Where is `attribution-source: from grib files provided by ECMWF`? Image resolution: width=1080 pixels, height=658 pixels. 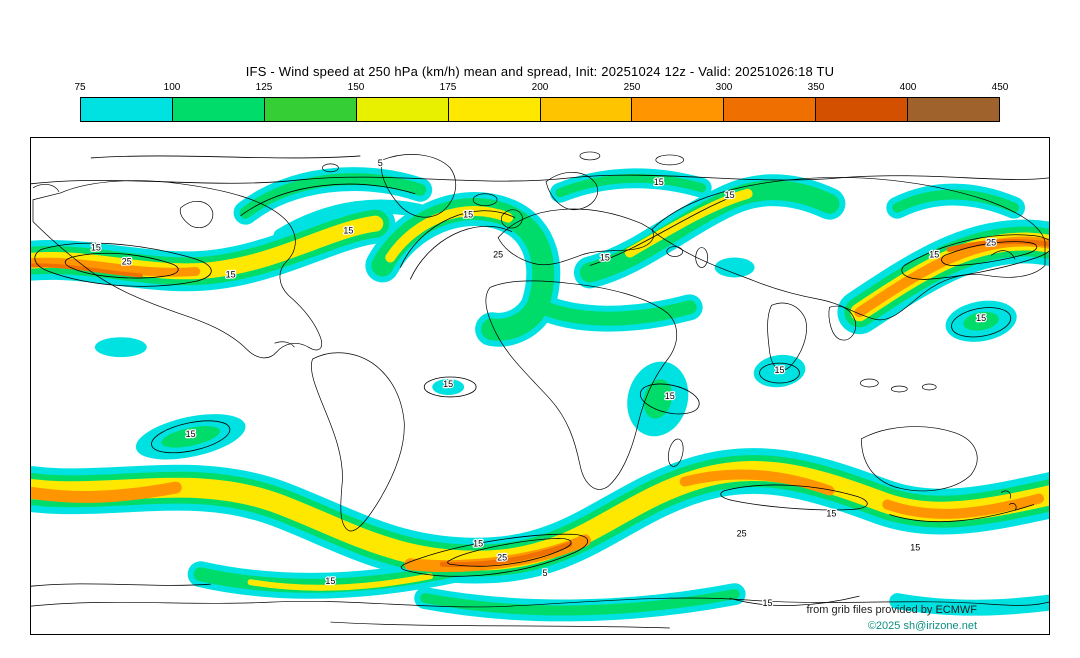 attribution-source: from grib files provided by ECMWF is located at coordinates (891, 610).